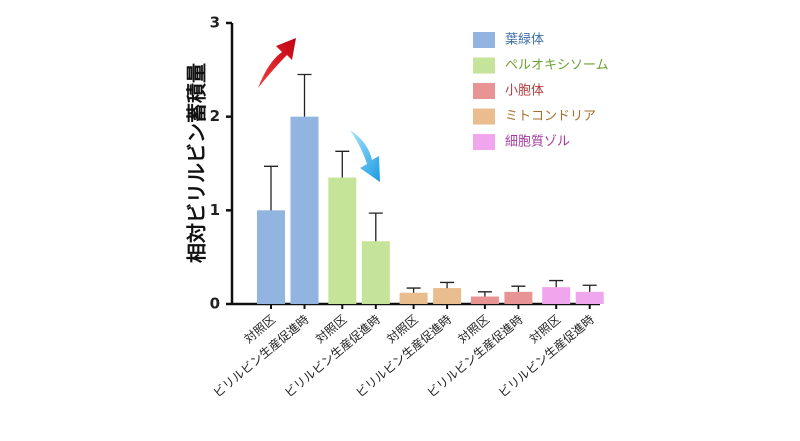  What do you see at coordinates (557, 65) in the screenshot?
I see `legend-label: ペルオキシソーム` at bounding box center [557, 65].